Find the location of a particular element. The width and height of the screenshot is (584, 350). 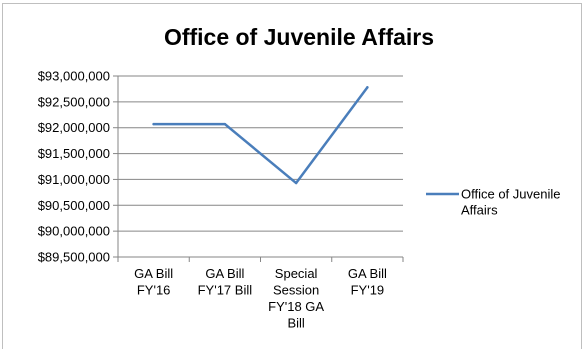

x-tick-label: GA Bill FY'17 Bill is located at coordinates (225, 282).